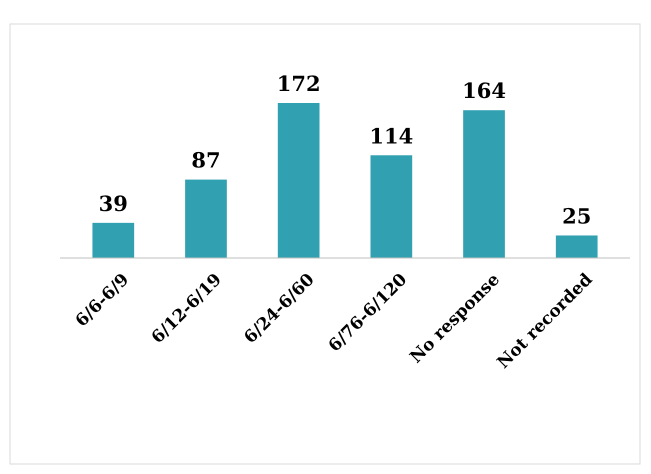  Describe the element at coordinates (206, 160) in the screenshot. I see `data-label: 87` at that location.